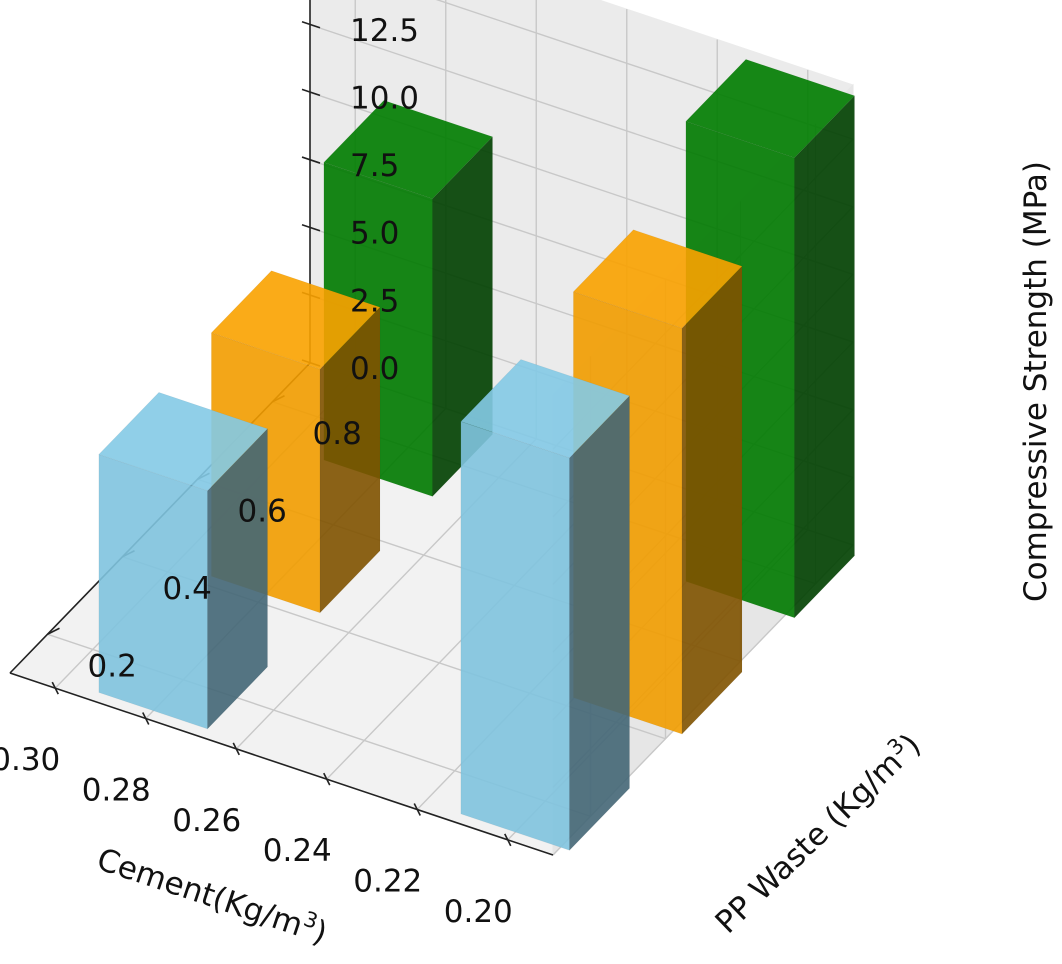 The image size is (1062, 964). I want to click on y-tick-label: 0.8, so click(337, 434).